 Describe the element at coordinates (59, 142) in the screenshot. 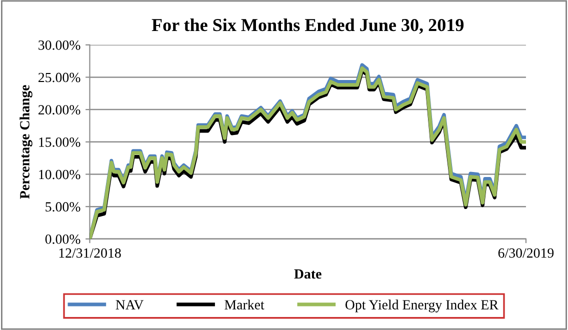

I see `y-tick-label: 15.00%` at that location.